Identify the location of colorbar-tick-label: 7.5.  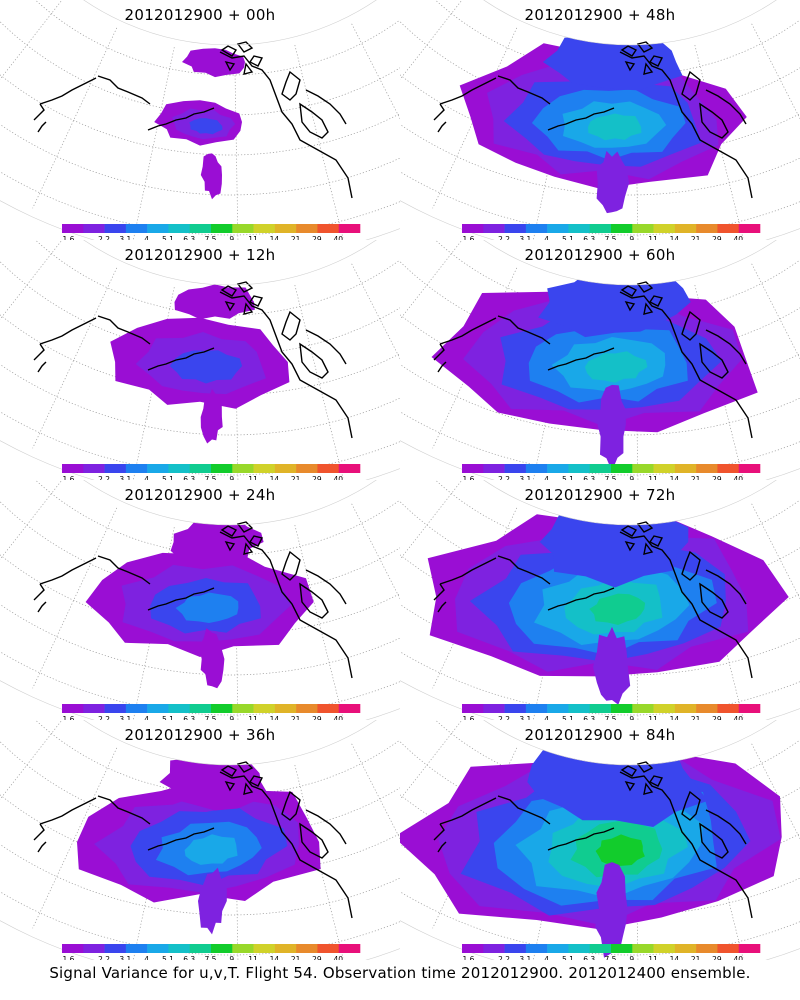
(611, 477).